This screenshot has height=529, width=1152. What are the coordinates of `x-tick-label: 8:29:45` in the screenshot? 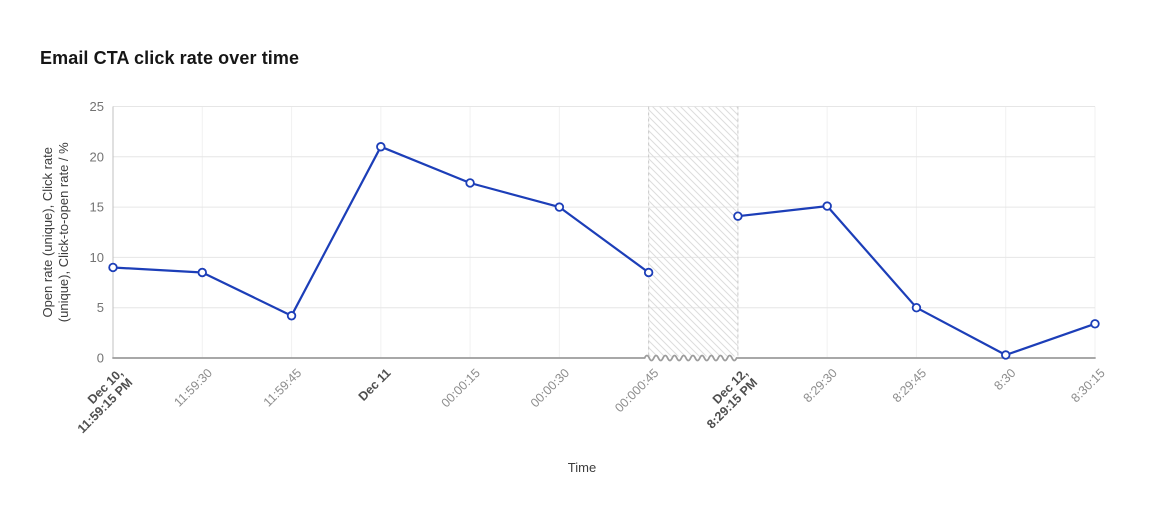 It's located at (909, 385).